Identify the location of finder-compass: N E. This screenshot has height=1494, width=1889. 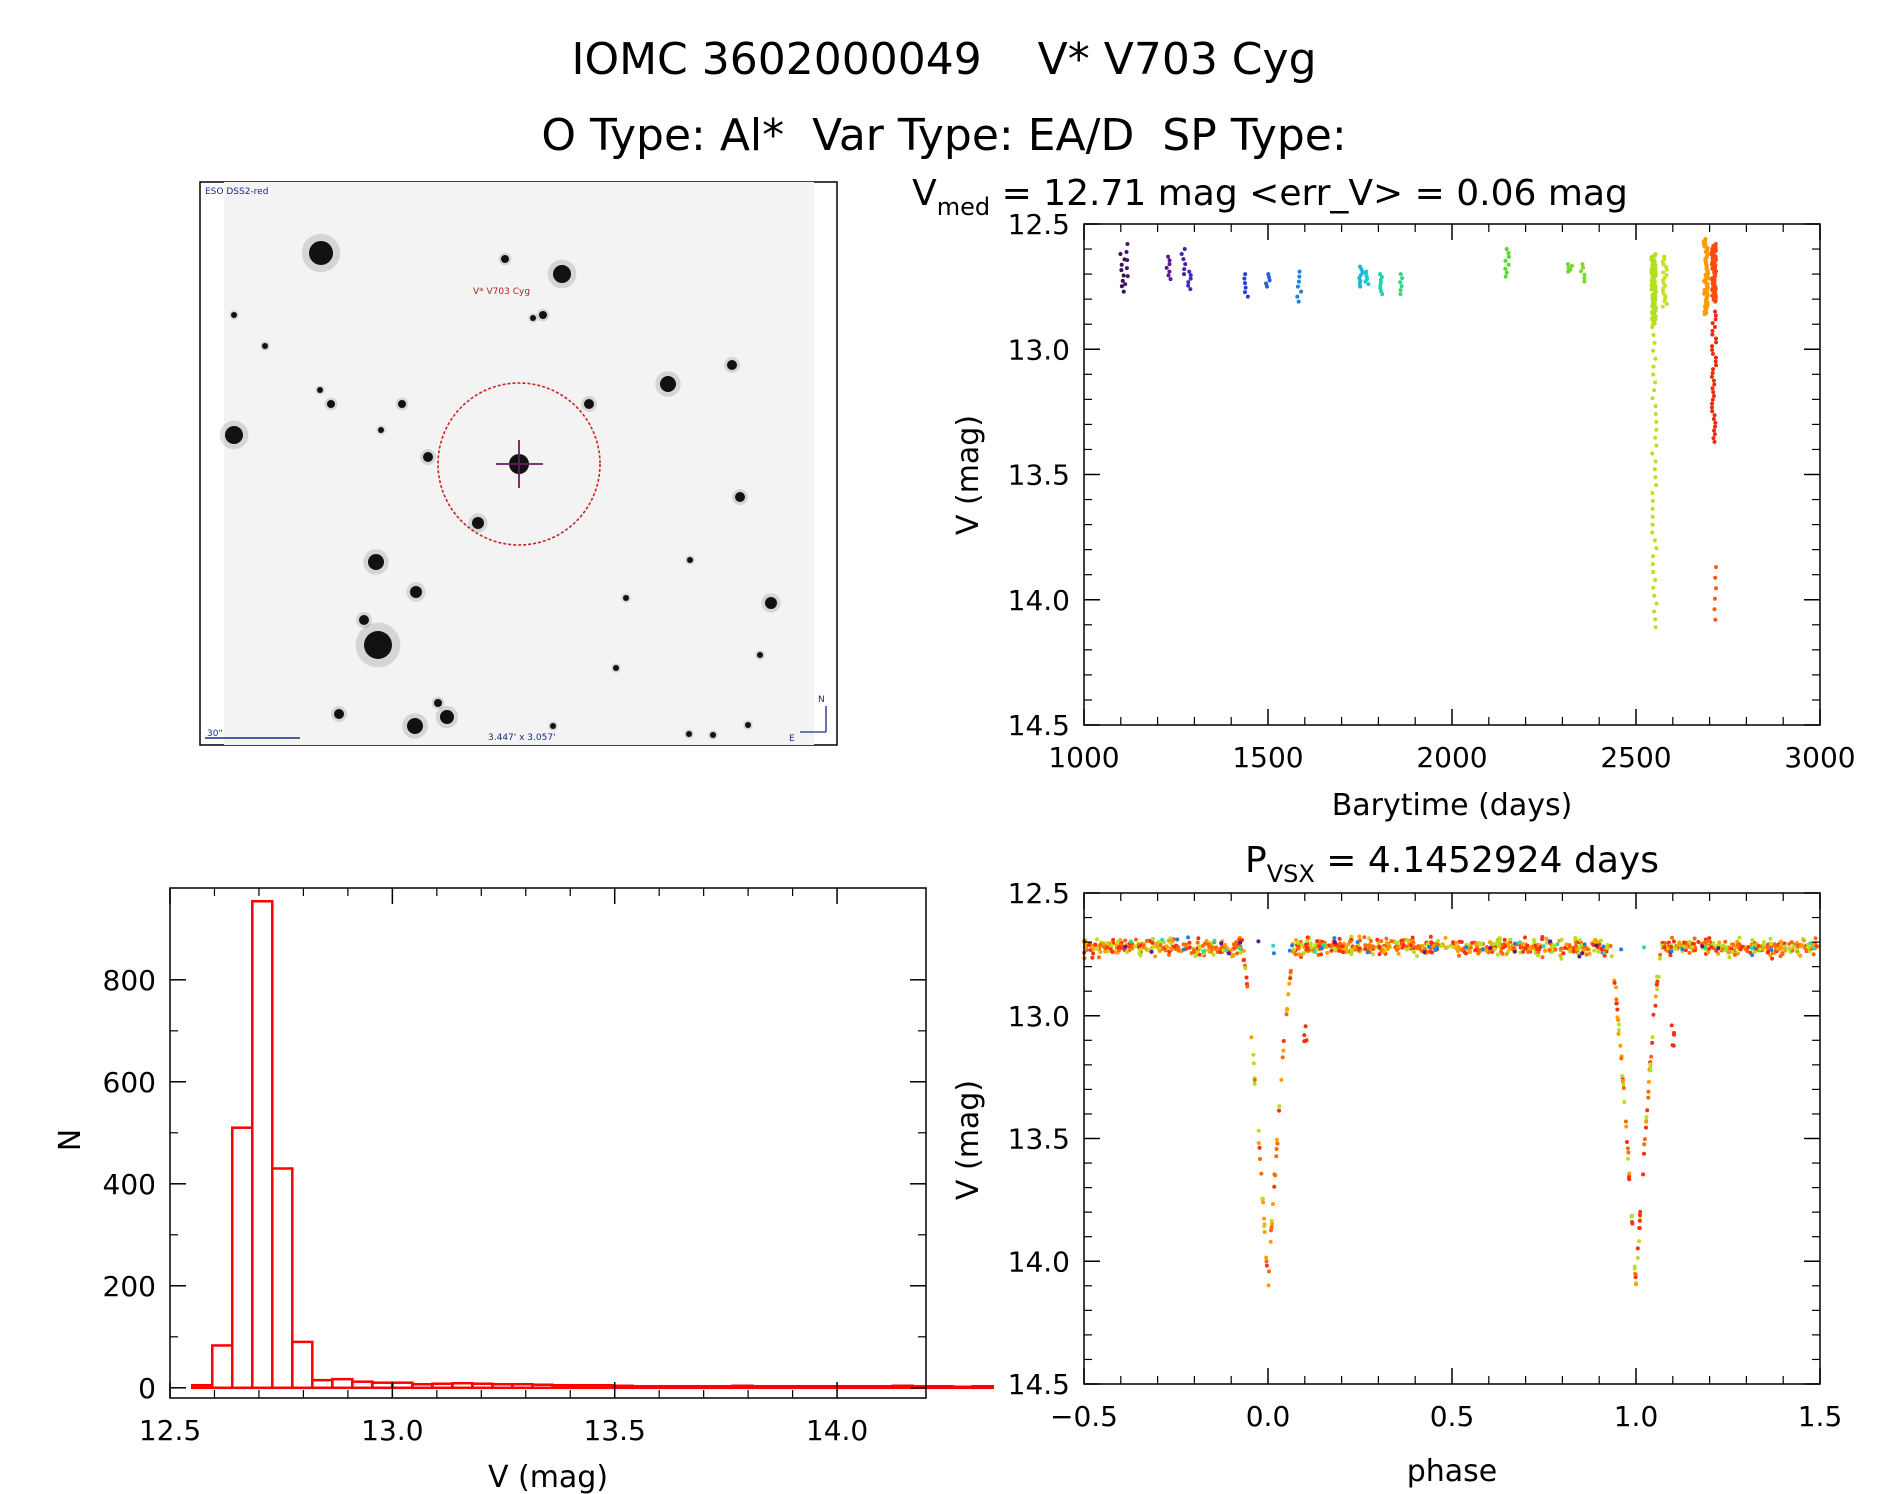
(808, 719).